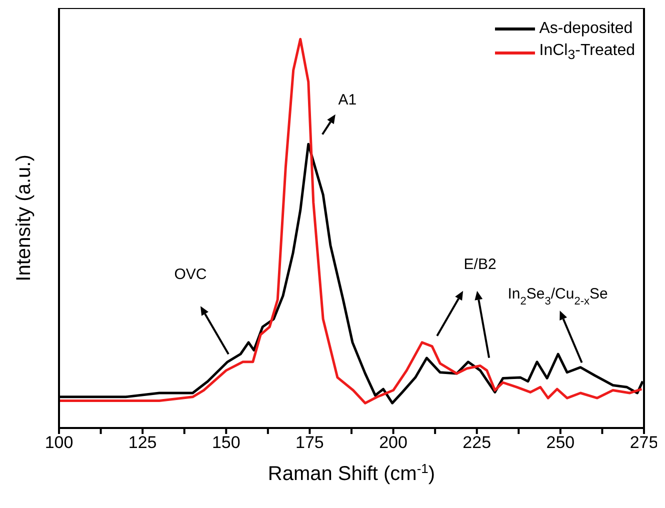 The width and height of the screenshot is (665, 508). I want to click on legend-label: As-deposited, so click(586, 28).